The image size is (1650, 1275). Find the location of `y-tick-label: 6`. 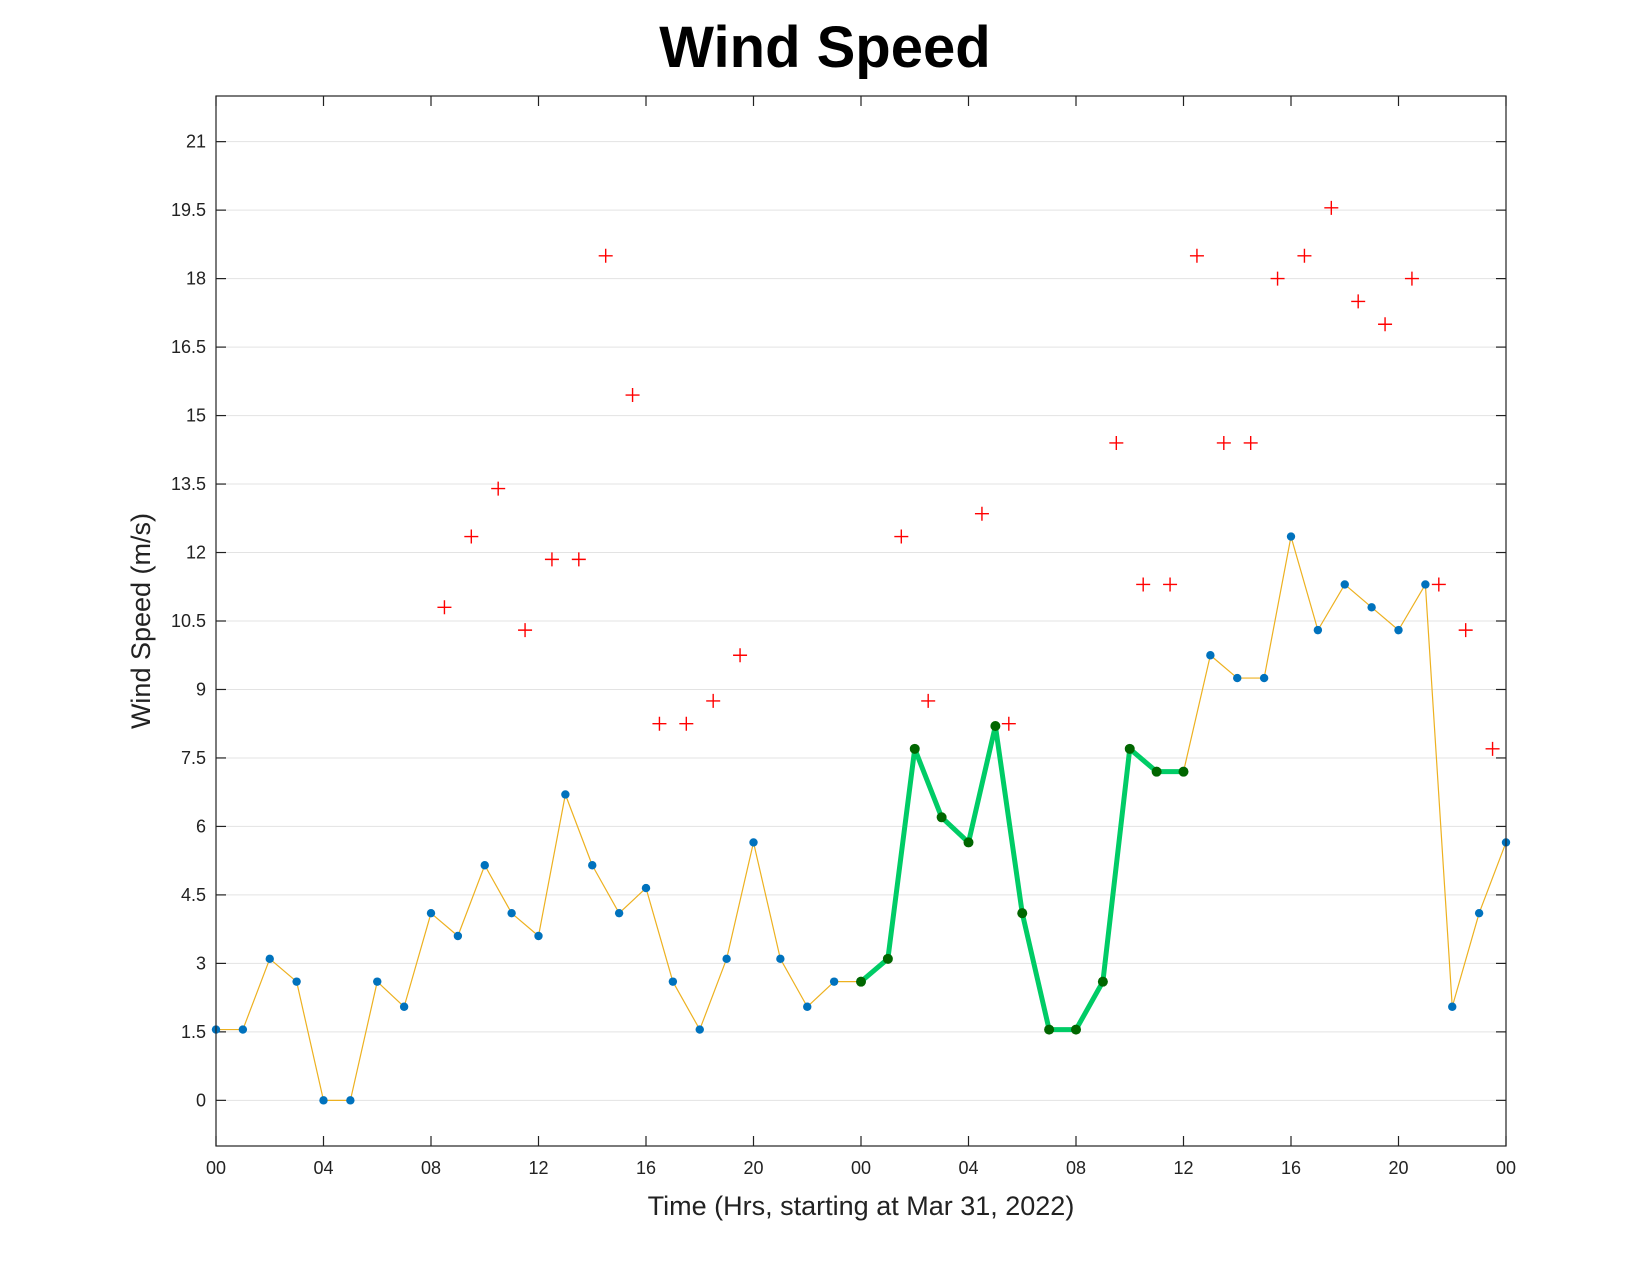

y-tick-label: 6 is located at coordinates (201, 826).